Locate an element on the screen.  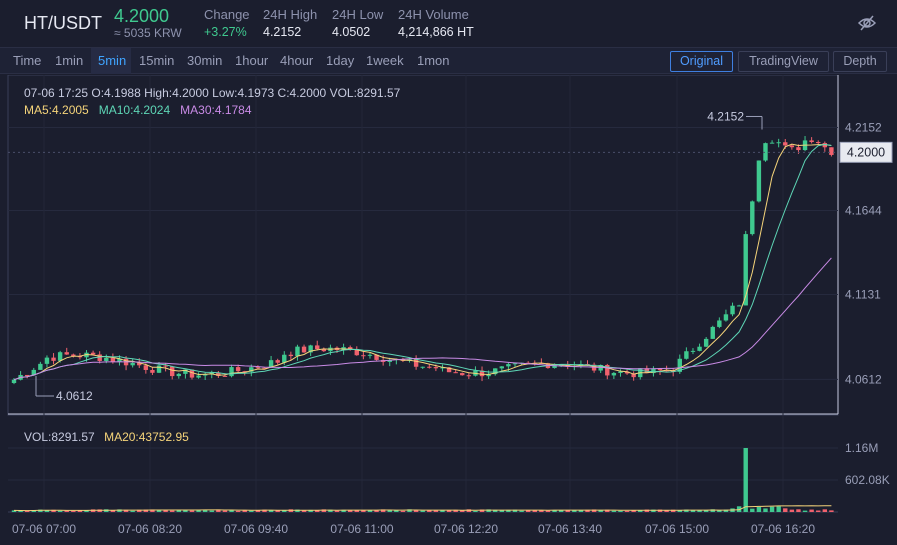
tf-4hour: 4hour is located at coordinates (297, 60).